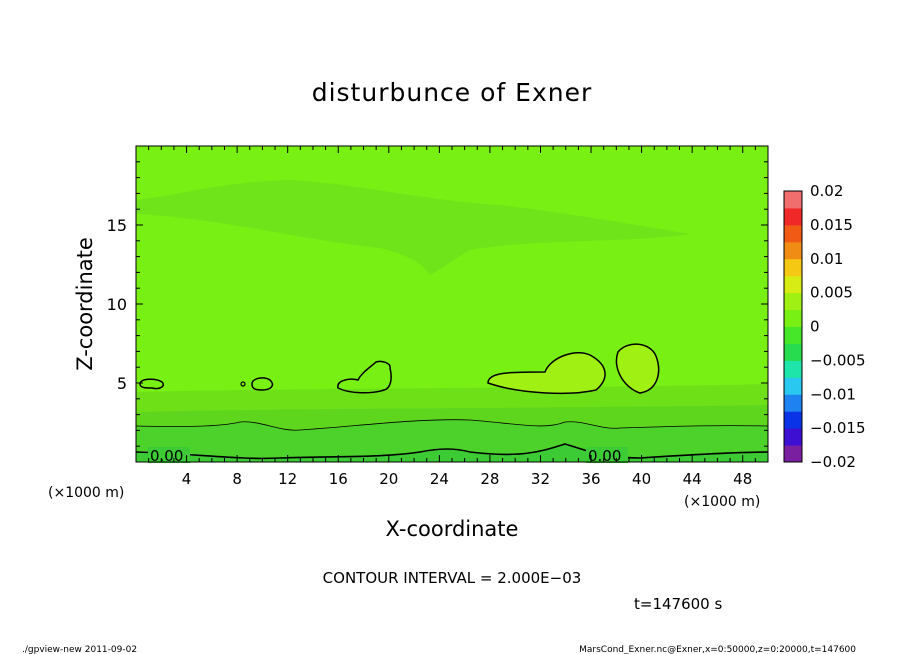  I want to click on contour-blob-small, so click(262, 384).